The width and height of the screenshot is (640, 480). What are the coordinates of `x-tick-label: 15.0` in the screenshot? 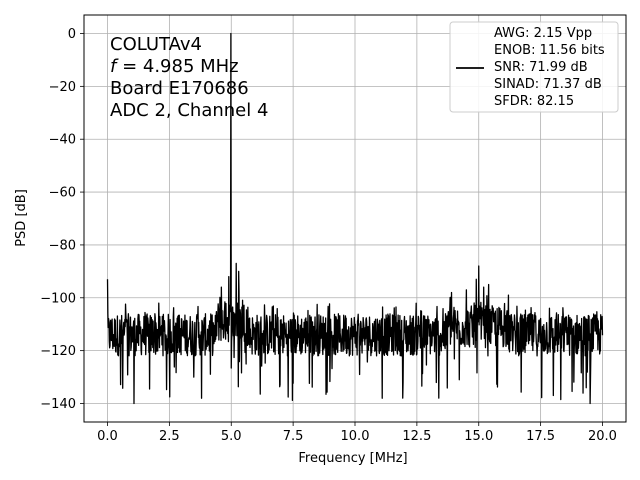 It's located at (478, 436).